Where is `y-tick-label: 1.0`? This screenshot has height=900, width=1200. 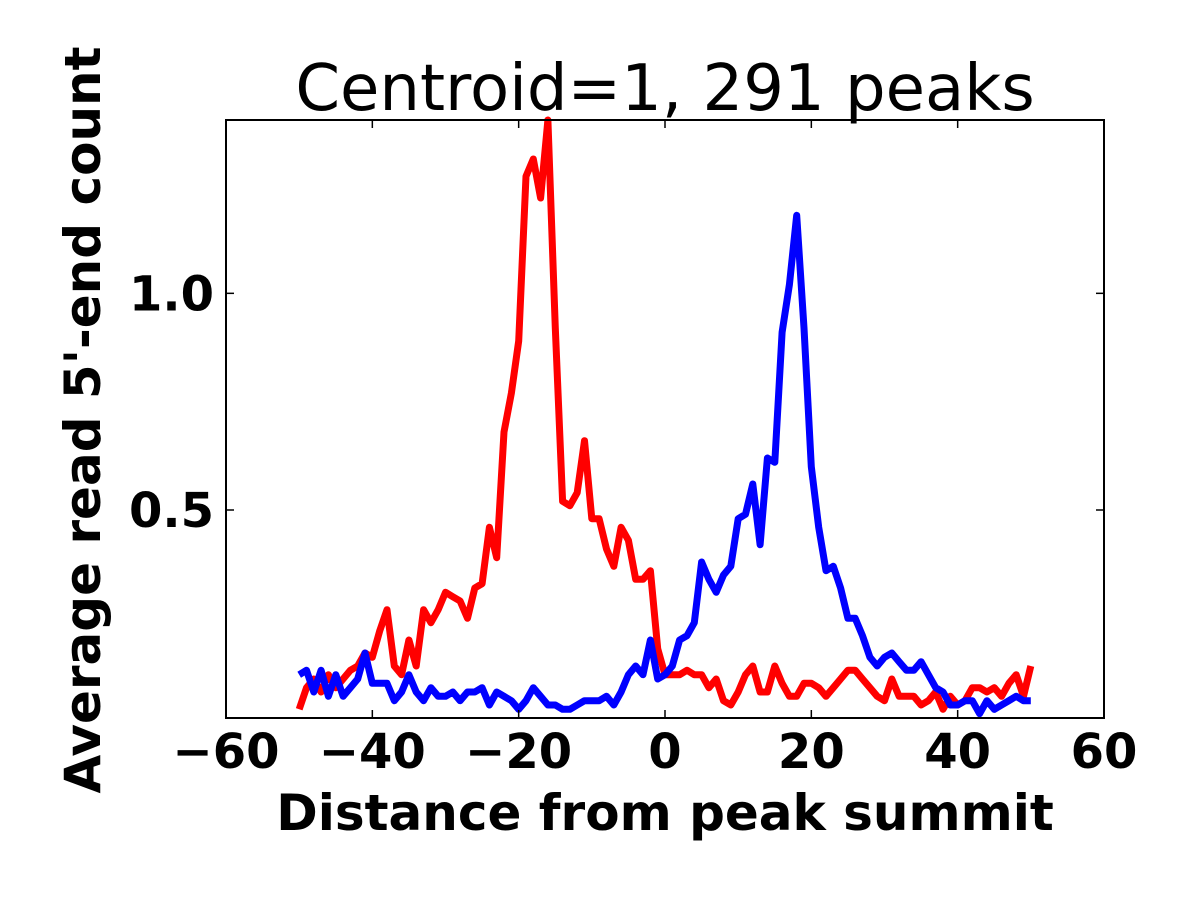 y-tick-label: 1.0 is located at coordinates (171, 294).